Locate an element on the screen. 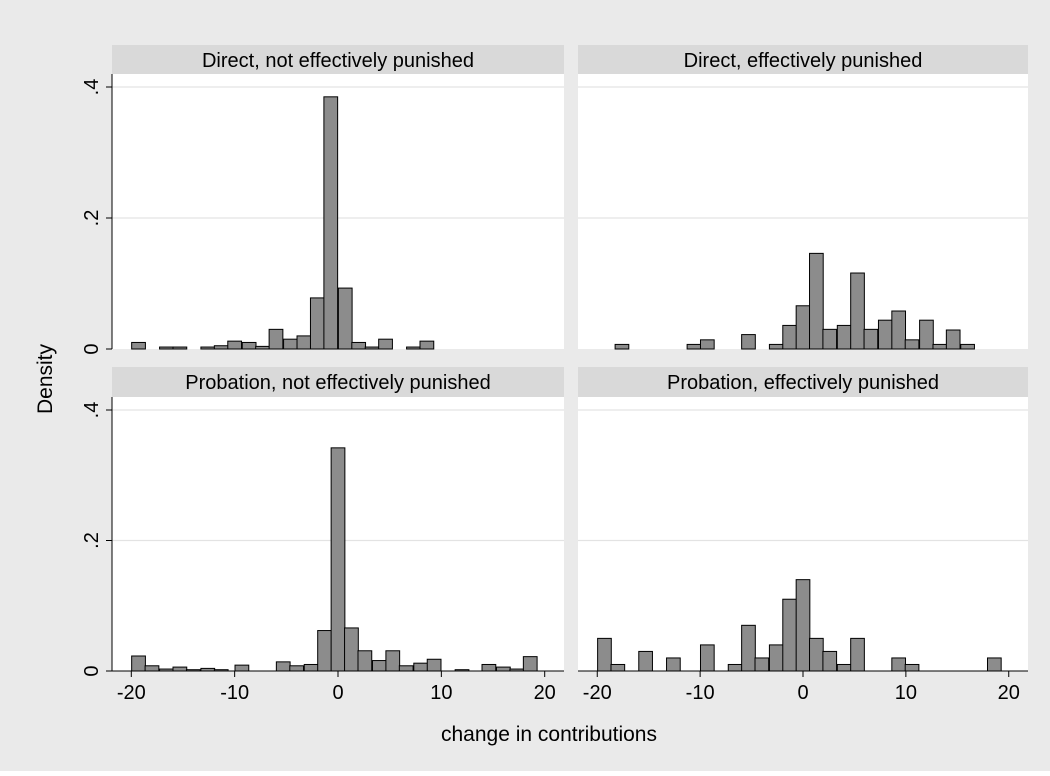  facet-title: Direct, effectively punished is located at coordinates (803, 61).